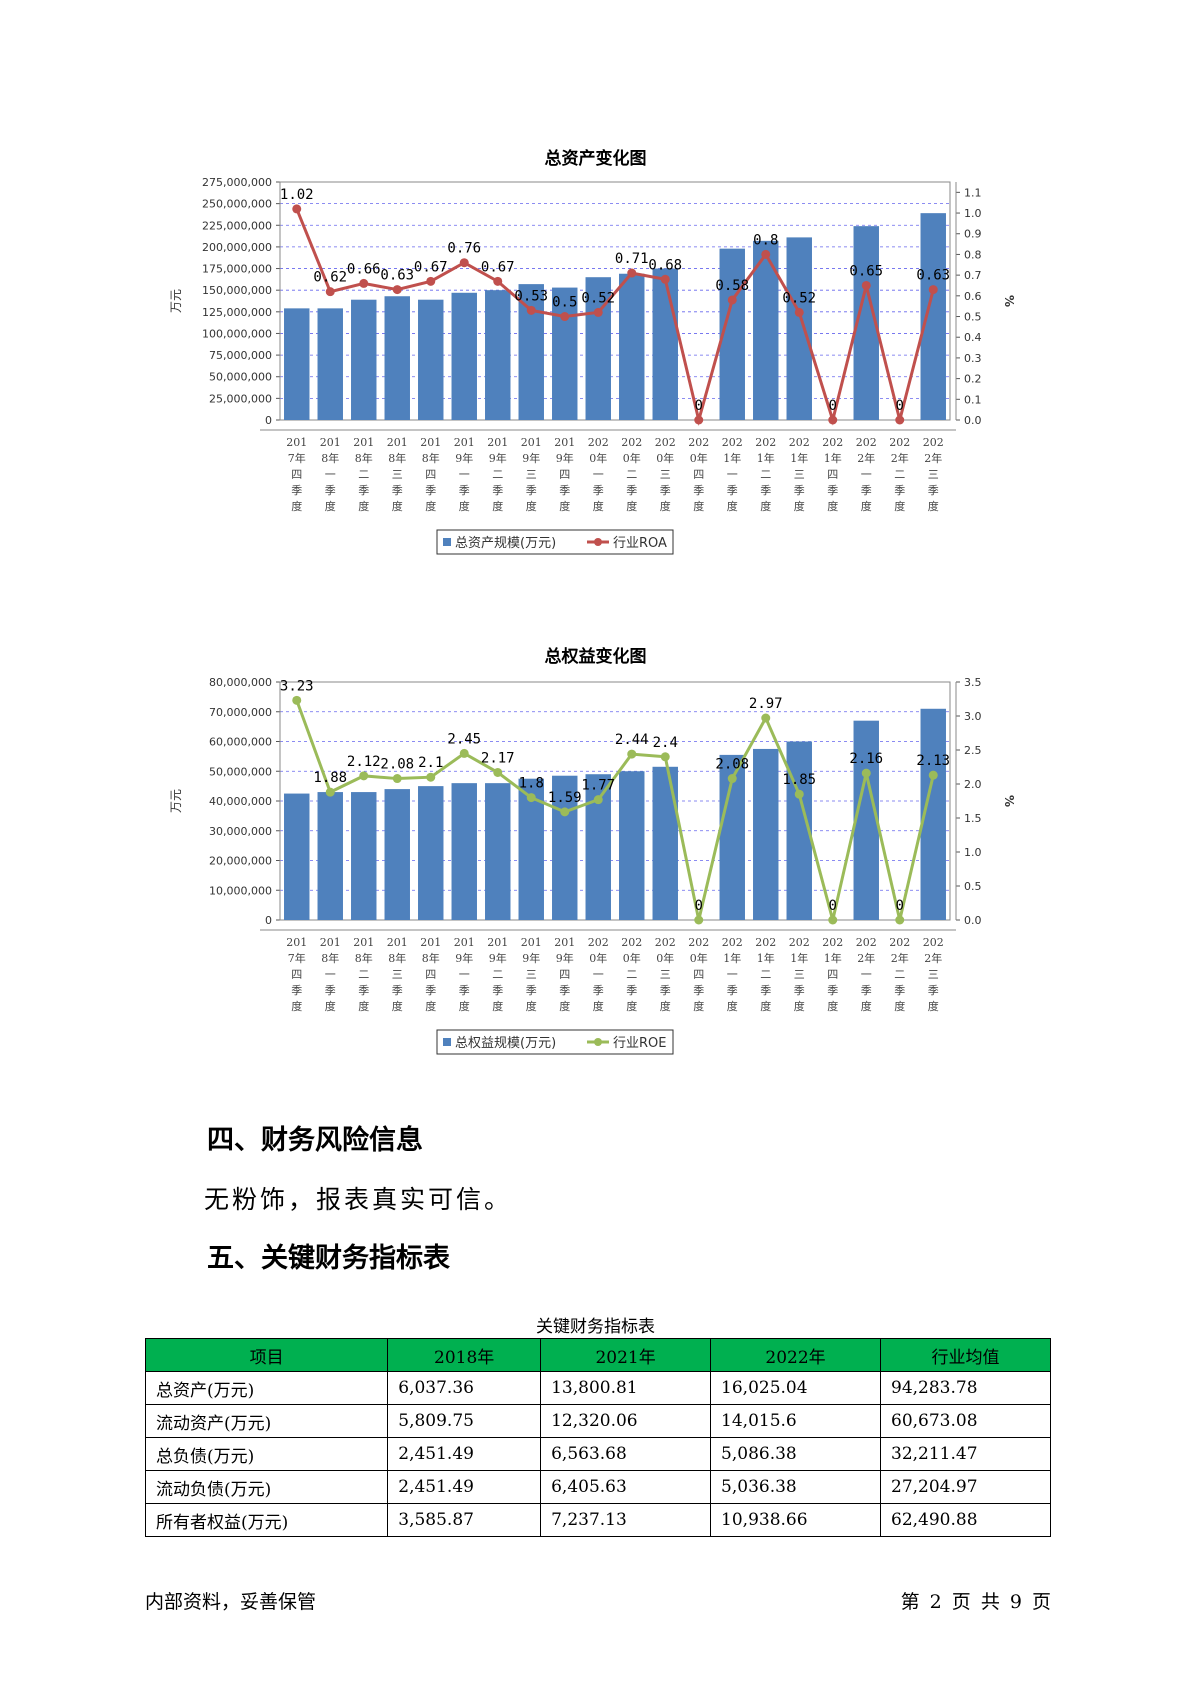 This screenshot has width=1191, height=1684. Describe the element at coordinates (497, 974) in the screenshot. I see `x-tick-label: 201 9年二季度` at that location.